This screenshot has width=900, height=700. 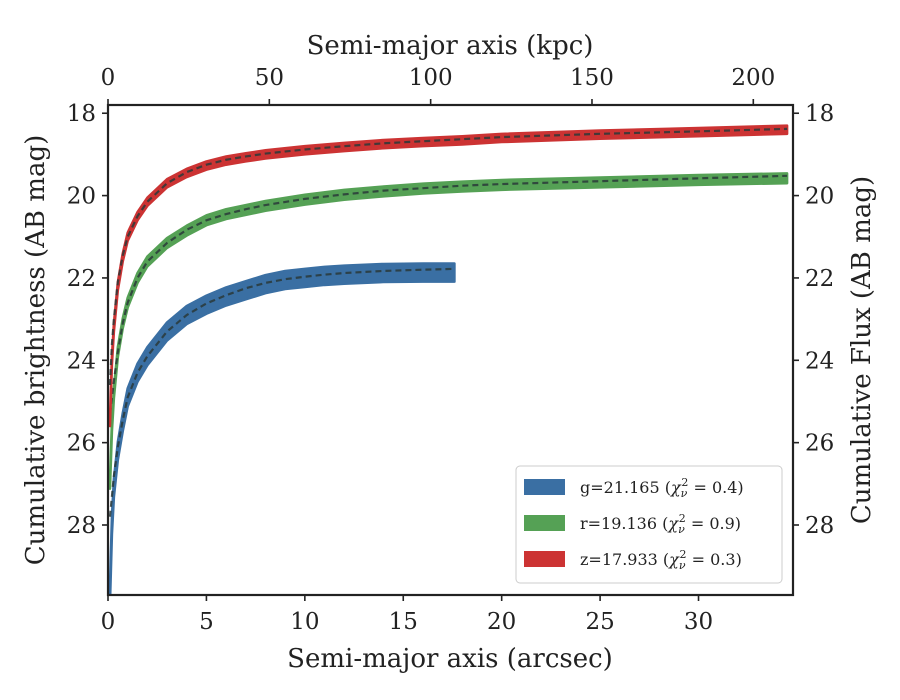 I want to click on y-right-tick-label: 28, so click(x=819, y=526).